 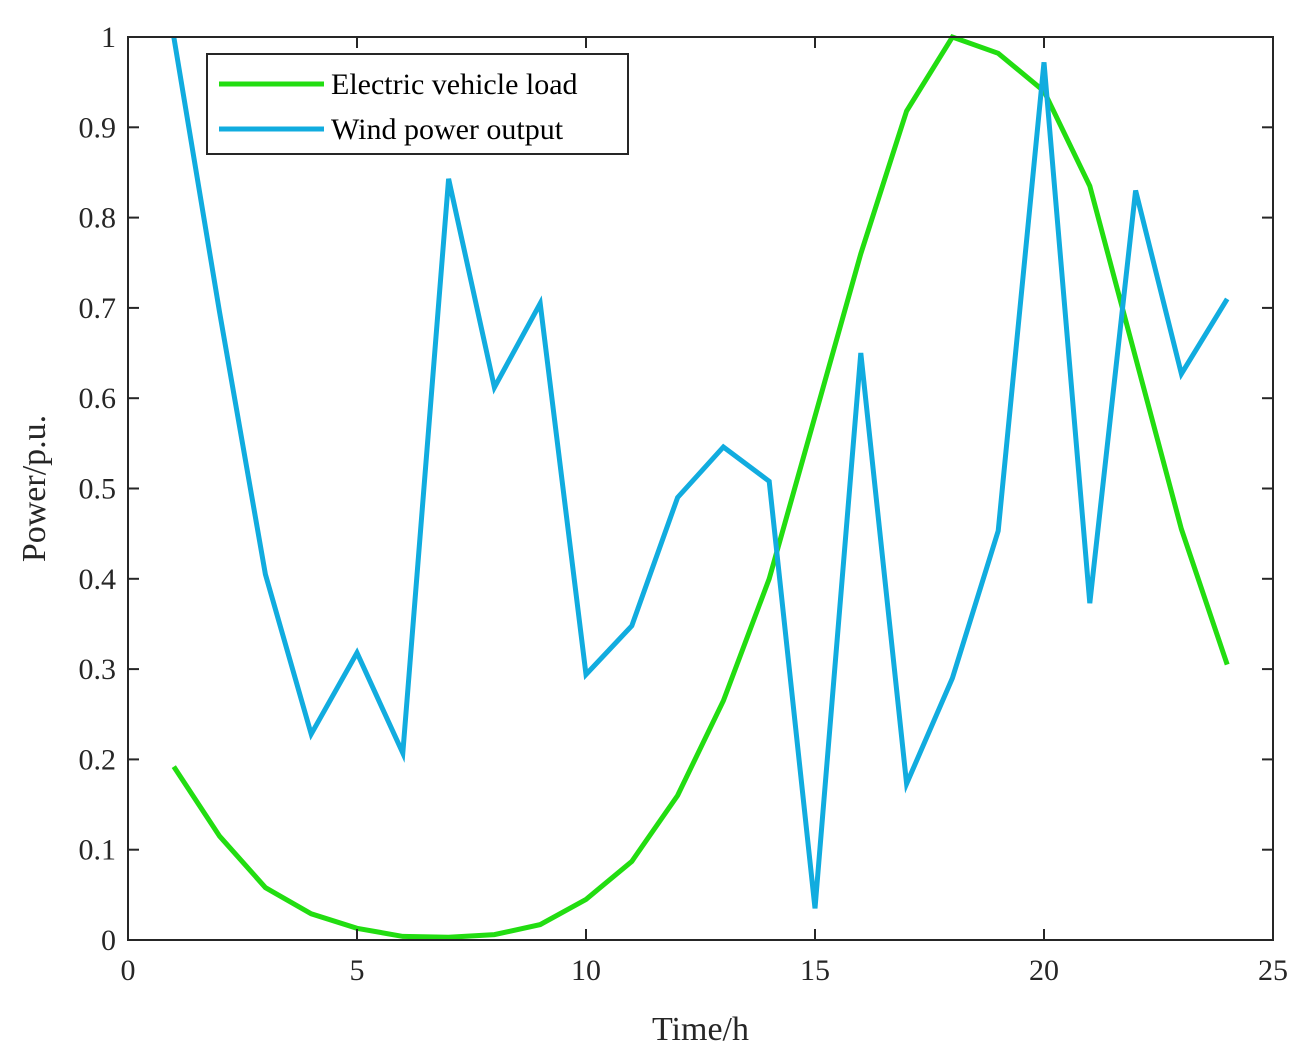 I want to click on y-axis-title: Power/p.u., so click(x=34, y=488).